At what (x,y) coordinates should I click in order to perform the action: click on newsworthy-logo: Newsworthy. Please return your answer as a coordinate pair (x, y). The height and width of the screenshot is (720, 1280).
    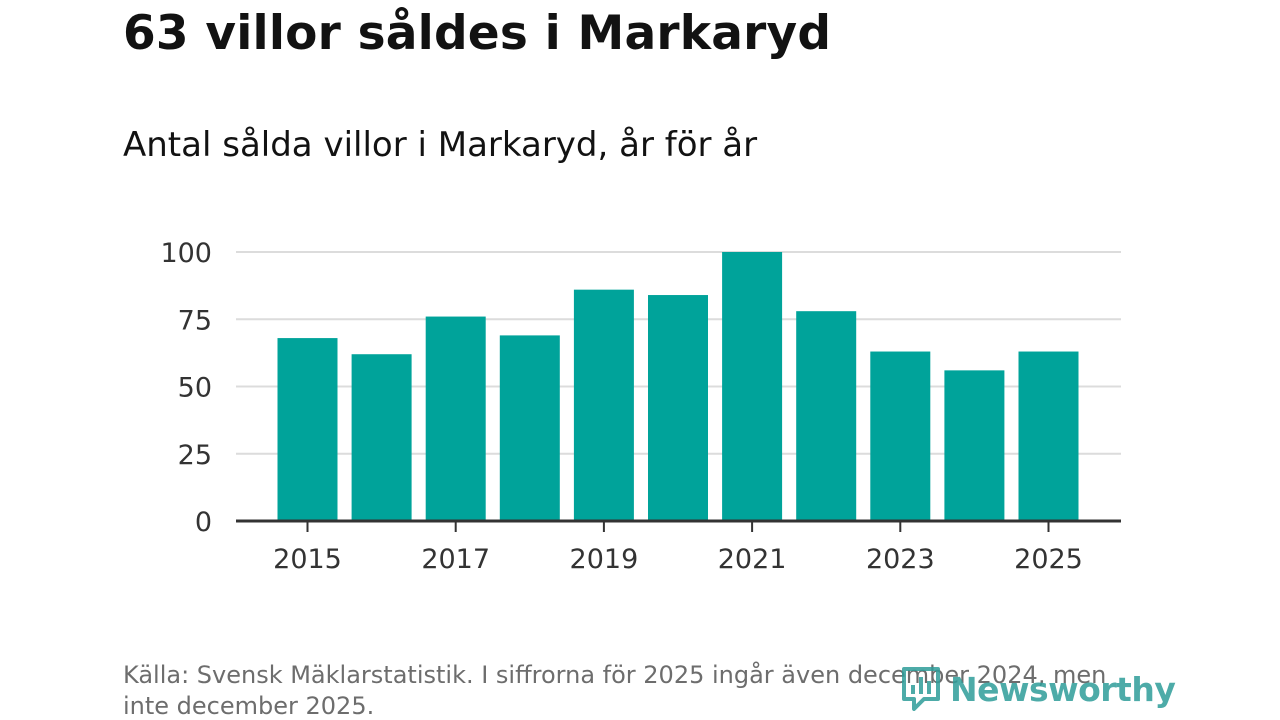
    Looking at the image, I should click on (1038, 689).